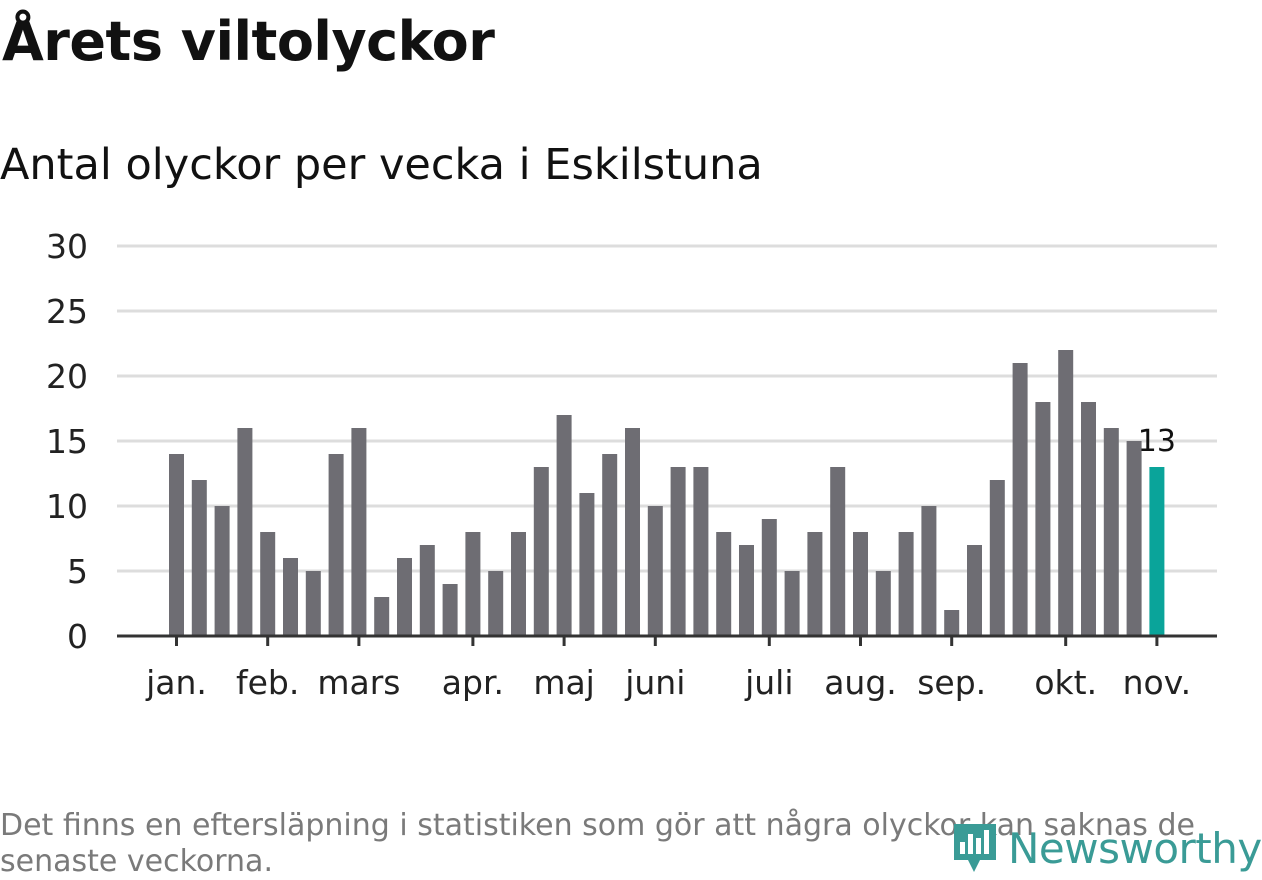 The height and width of the screenshot is (880, 1262). Describe the element at coordinates (654, 682) in the screenshot. I see `x-tick-label: juni` at that location.